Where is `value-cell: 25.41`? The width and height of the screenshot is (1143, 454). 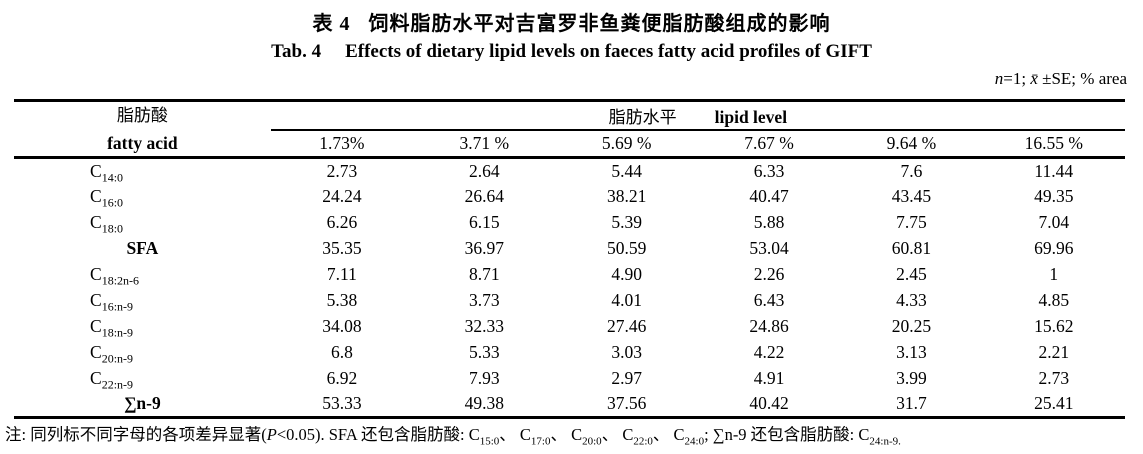
value-cell: 25.41 is located at coordinates (1054, 403).